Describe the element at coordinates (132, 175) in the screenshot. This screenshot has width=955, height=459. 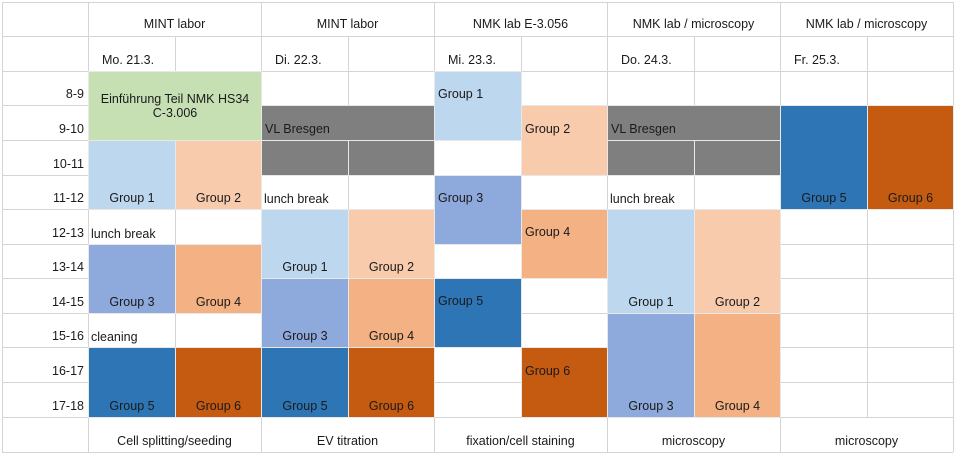
I see `schedule-block: Group 1` at that location.